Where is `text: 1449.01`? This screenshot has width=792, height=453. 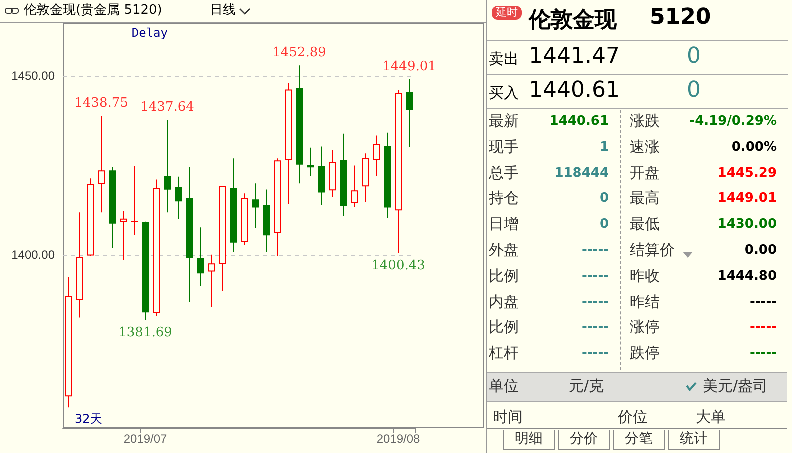 text: 1449.01 is located at coordinates (747, 198).